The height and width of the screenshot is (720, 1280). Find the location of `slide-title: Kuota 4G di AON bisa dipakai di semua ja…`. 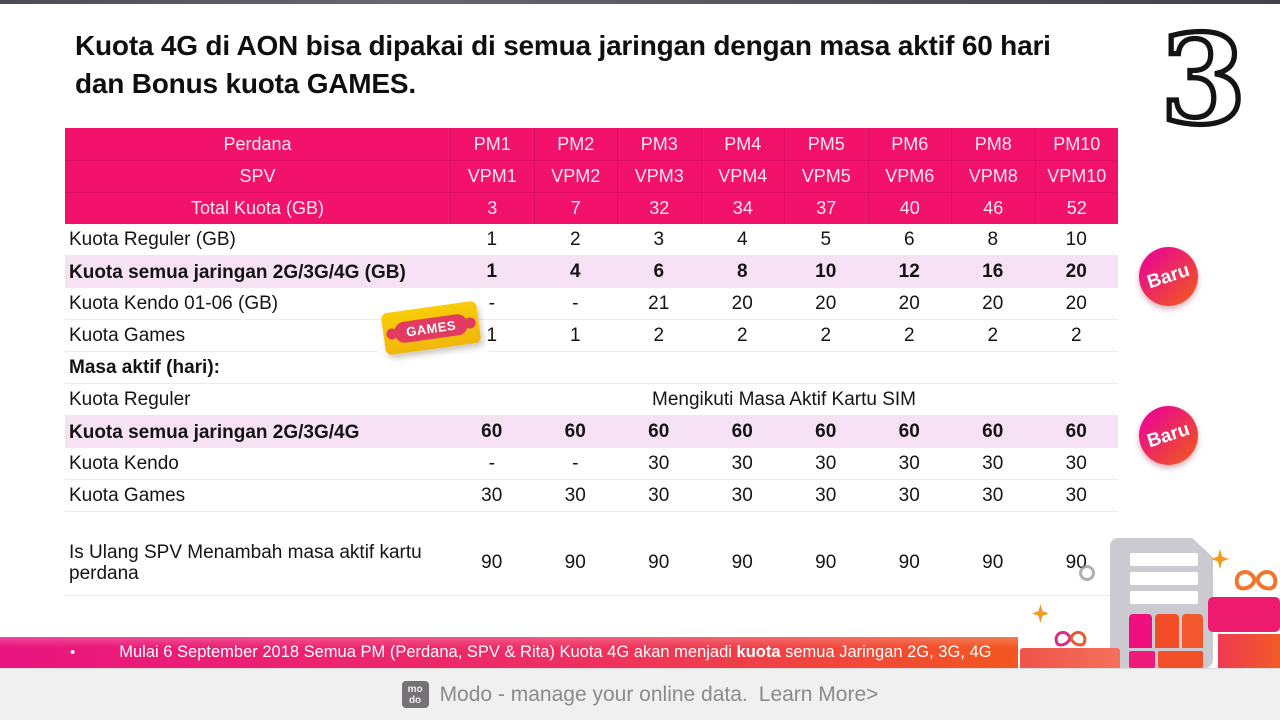

slide-title: Kuota 4G di AON bisa dipakai di semua ja… is located at coordinates (580, 65).